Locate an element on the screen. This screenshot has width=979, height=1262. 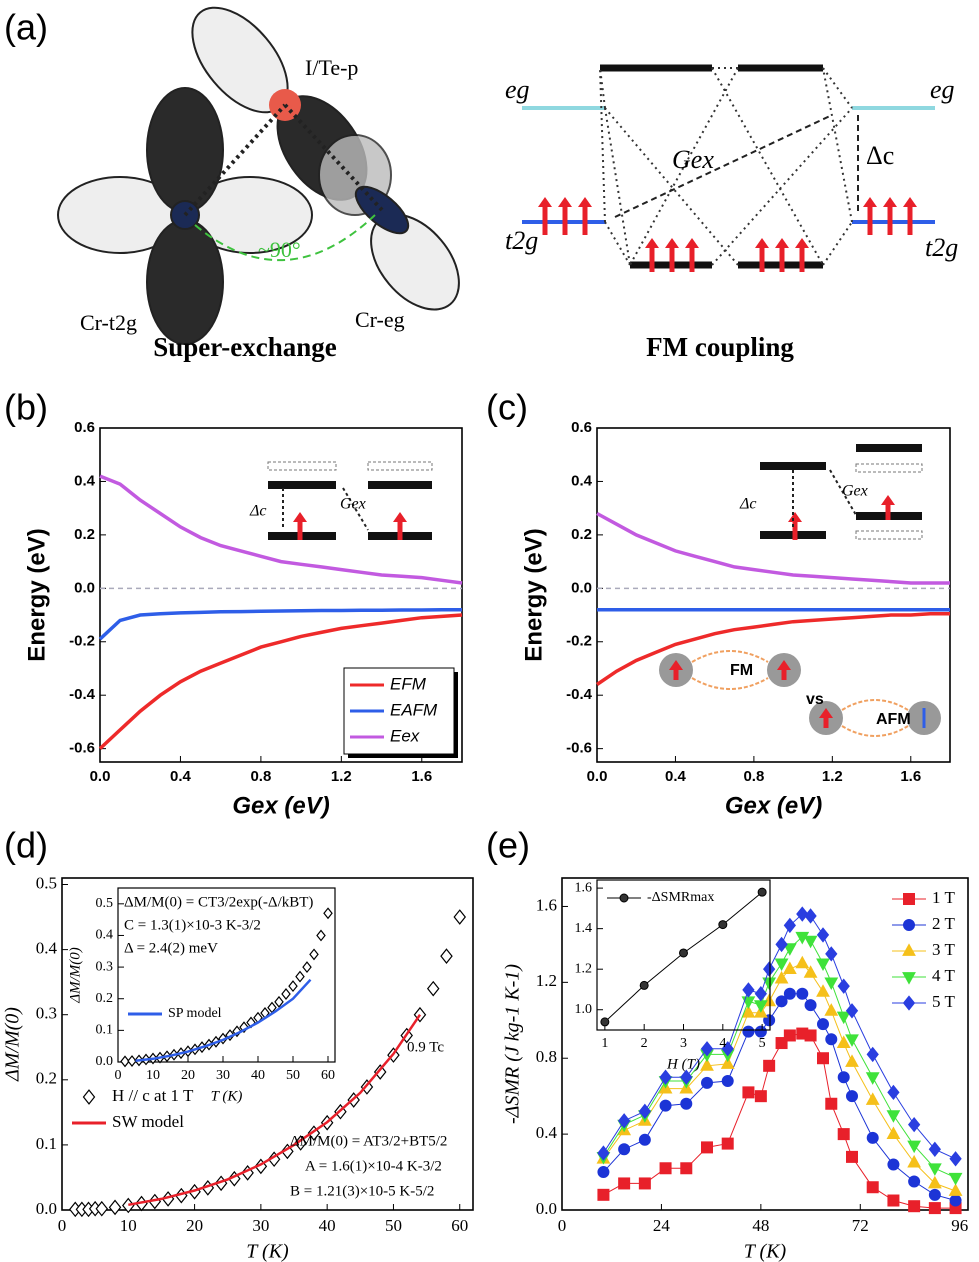
legend-label: H // c at 1 T is located at coordinates (153, 1095).